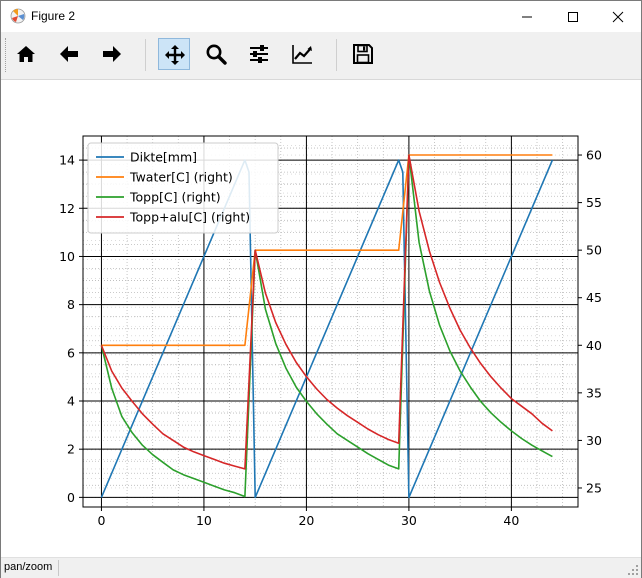 The height and width of the screenshot is (578, 642). Describe the element at coordinates (71, 352) in the screenshot. I see `y-tick-label: 6` at that location.